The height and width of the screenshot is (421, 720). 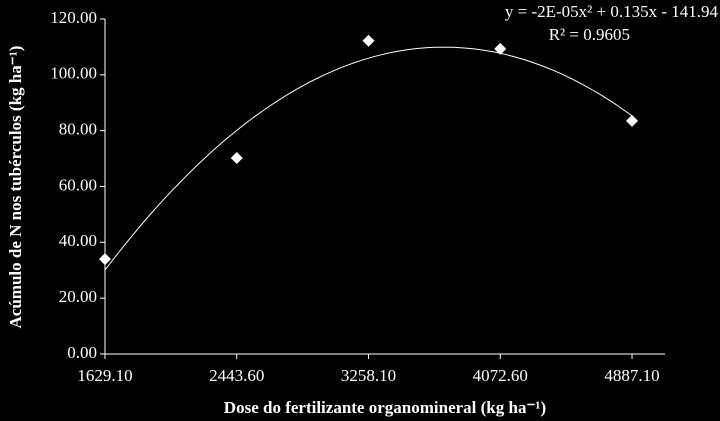 I want to click on y-tick-label: 80.00, so click(x=78, y=129).